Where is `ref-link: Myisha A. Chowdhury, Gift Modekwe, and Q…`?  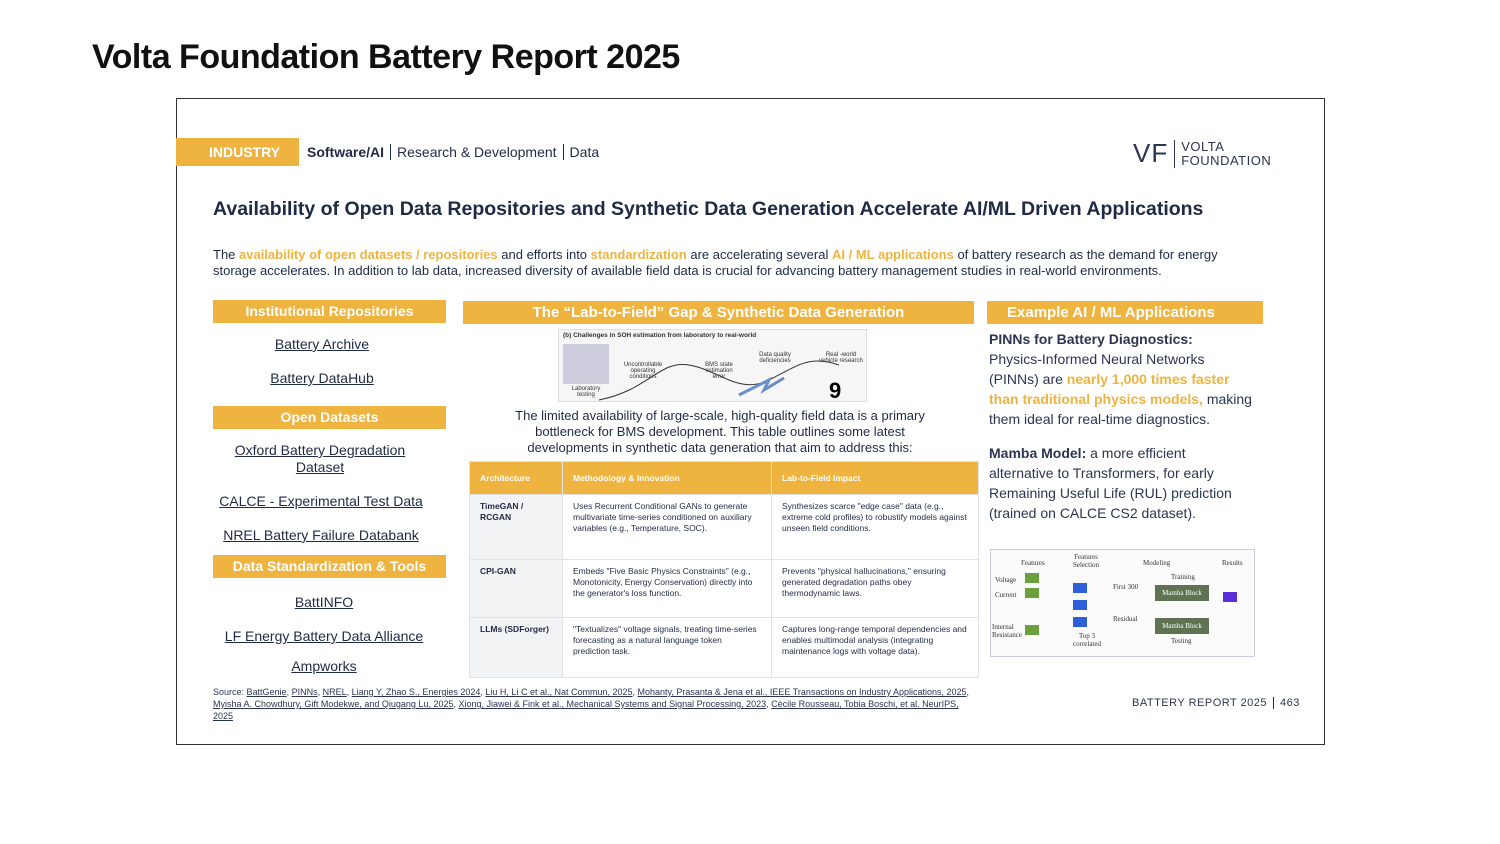
ref-link: Myisha A. Chowdhury, Gift Modekwe, and Q… is located at coordinates (333, 704).